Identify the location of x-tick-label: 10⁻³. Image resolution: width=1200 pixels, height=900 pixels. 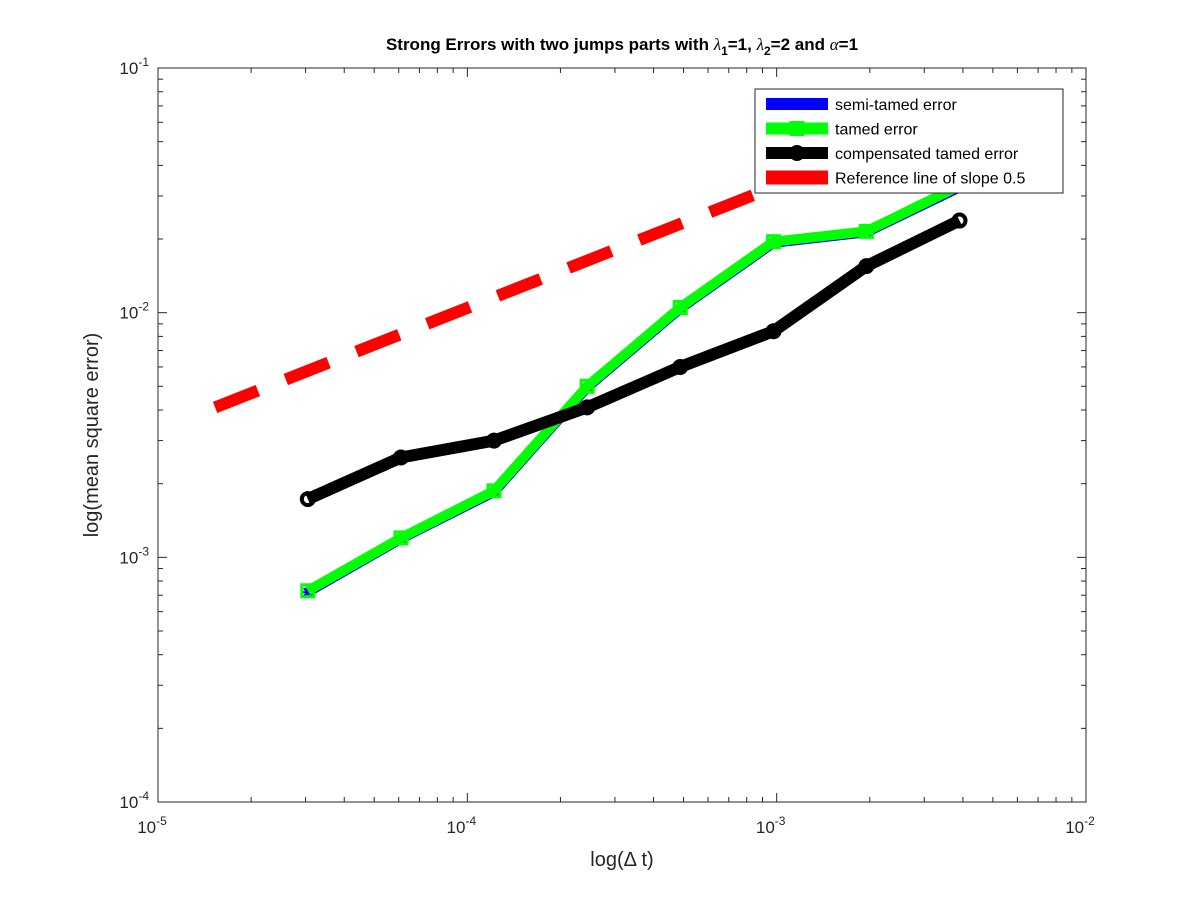
(771, 825).